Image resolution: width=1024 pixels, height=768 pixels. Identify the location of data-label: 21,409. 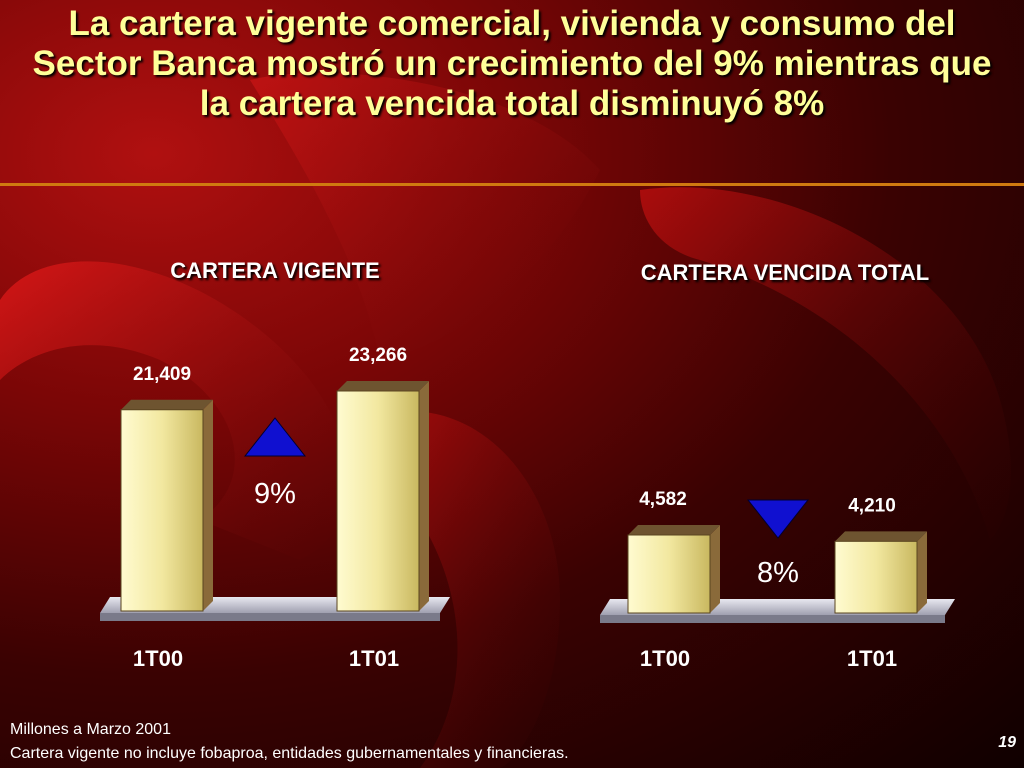
(162, 374).